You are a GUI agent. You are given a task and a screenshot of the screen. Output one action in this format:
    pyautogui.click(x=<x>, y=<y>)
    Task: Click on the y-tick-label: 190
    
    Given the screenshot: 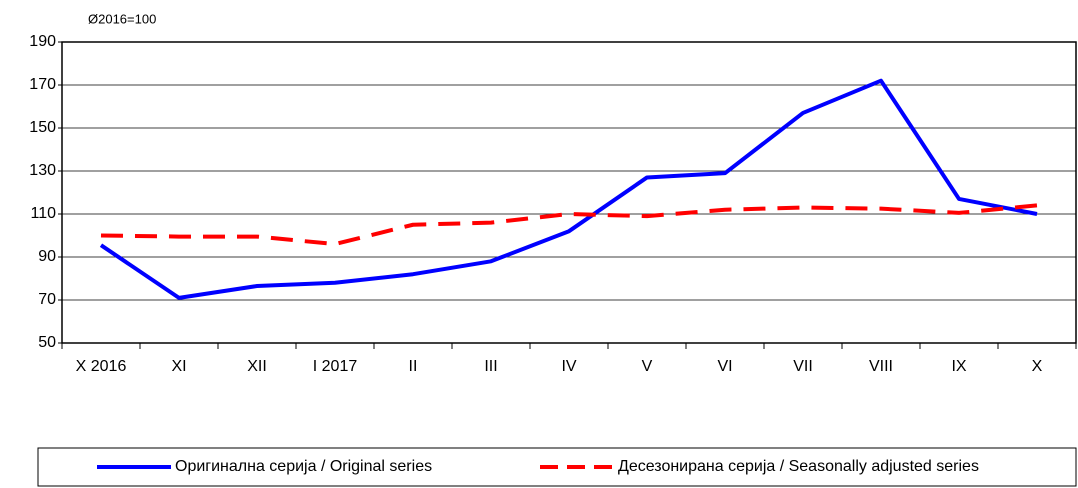 What is the action you would take?
    pyautogui.click(x=42, y=41)
    